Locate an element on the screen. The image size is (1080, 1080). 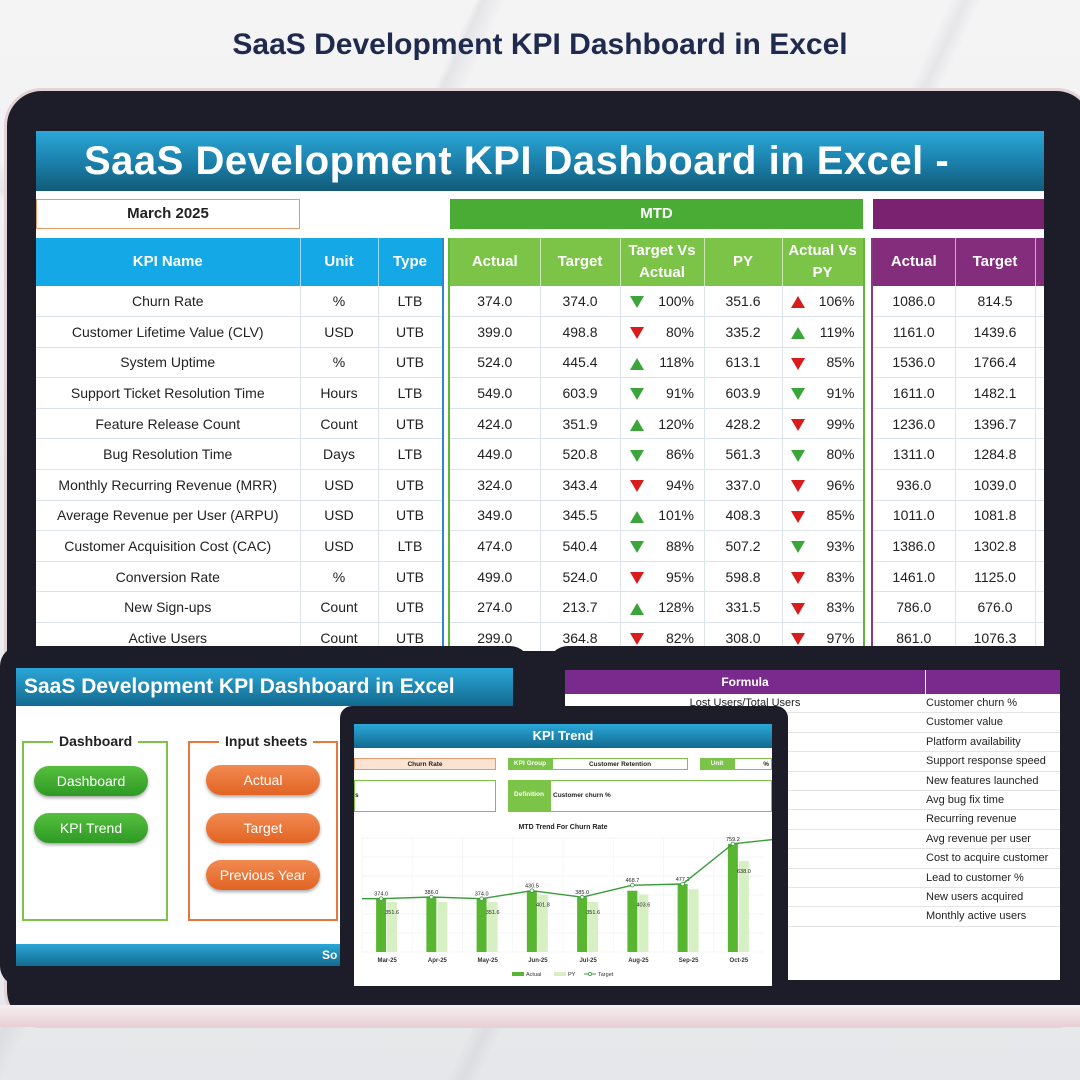
py-cell: 561.3 is located at coordinates (743, 454).